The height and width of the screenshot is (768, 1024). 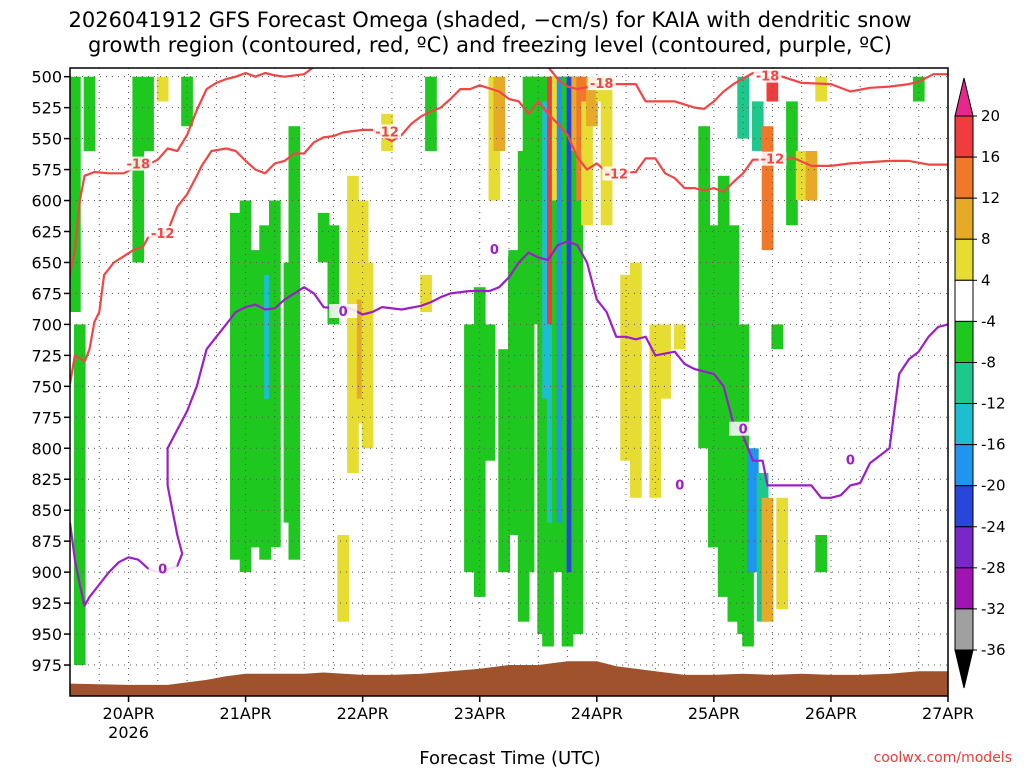 What do you see at coordinates (964, 669) in the screenshot?
I see `colorbar-under-arrow` at bounding box center [964, 669].